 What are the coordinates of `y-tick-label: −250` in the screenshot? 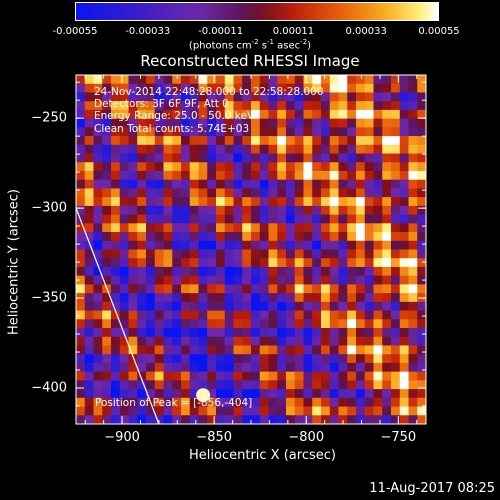 It's located at (49, 118).